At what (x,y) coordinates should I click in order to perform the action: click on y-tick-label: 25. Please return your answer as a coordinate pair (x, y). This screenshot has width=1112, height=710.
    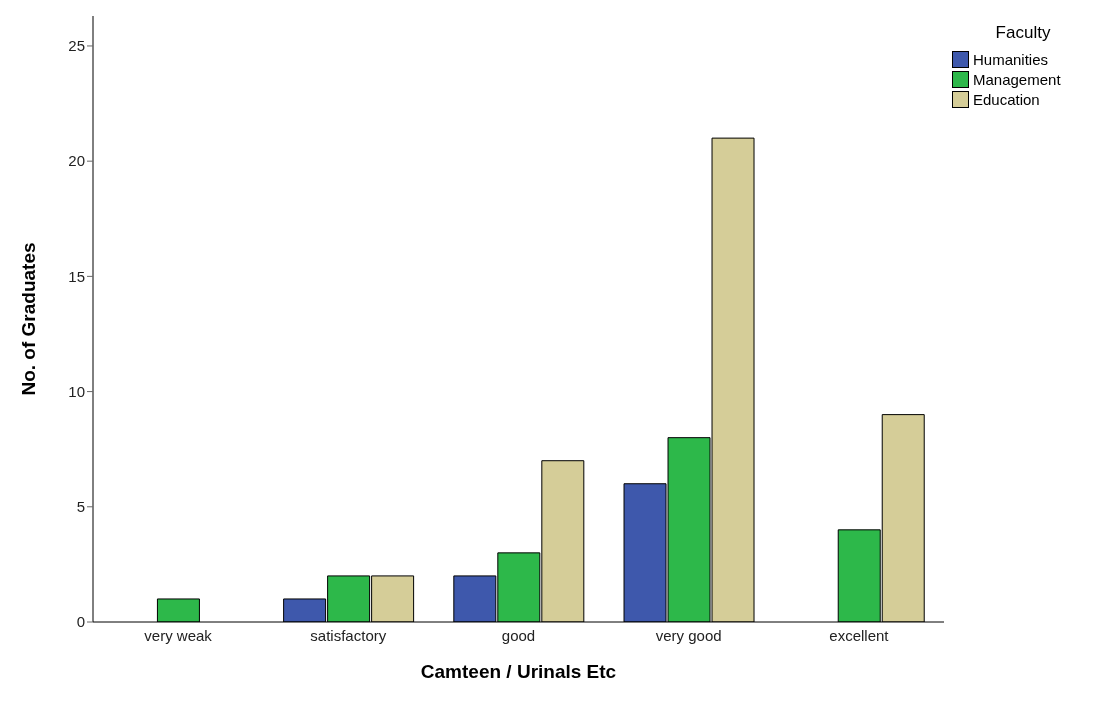
    Looking at the image, I should click on (76, 46).